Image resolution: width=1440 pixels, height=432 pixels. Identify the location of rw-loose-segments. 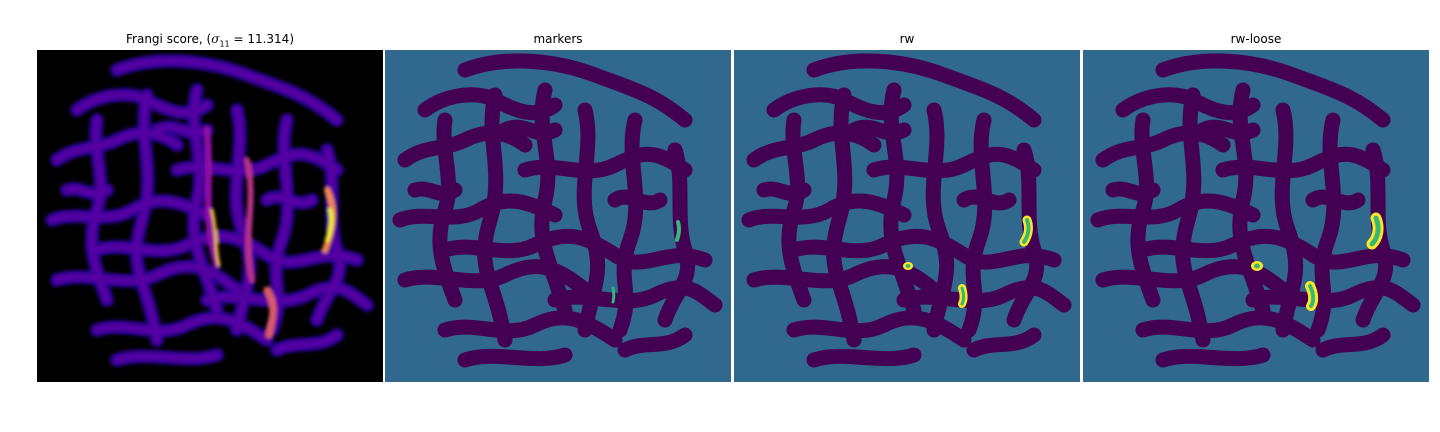
(1317, 261).